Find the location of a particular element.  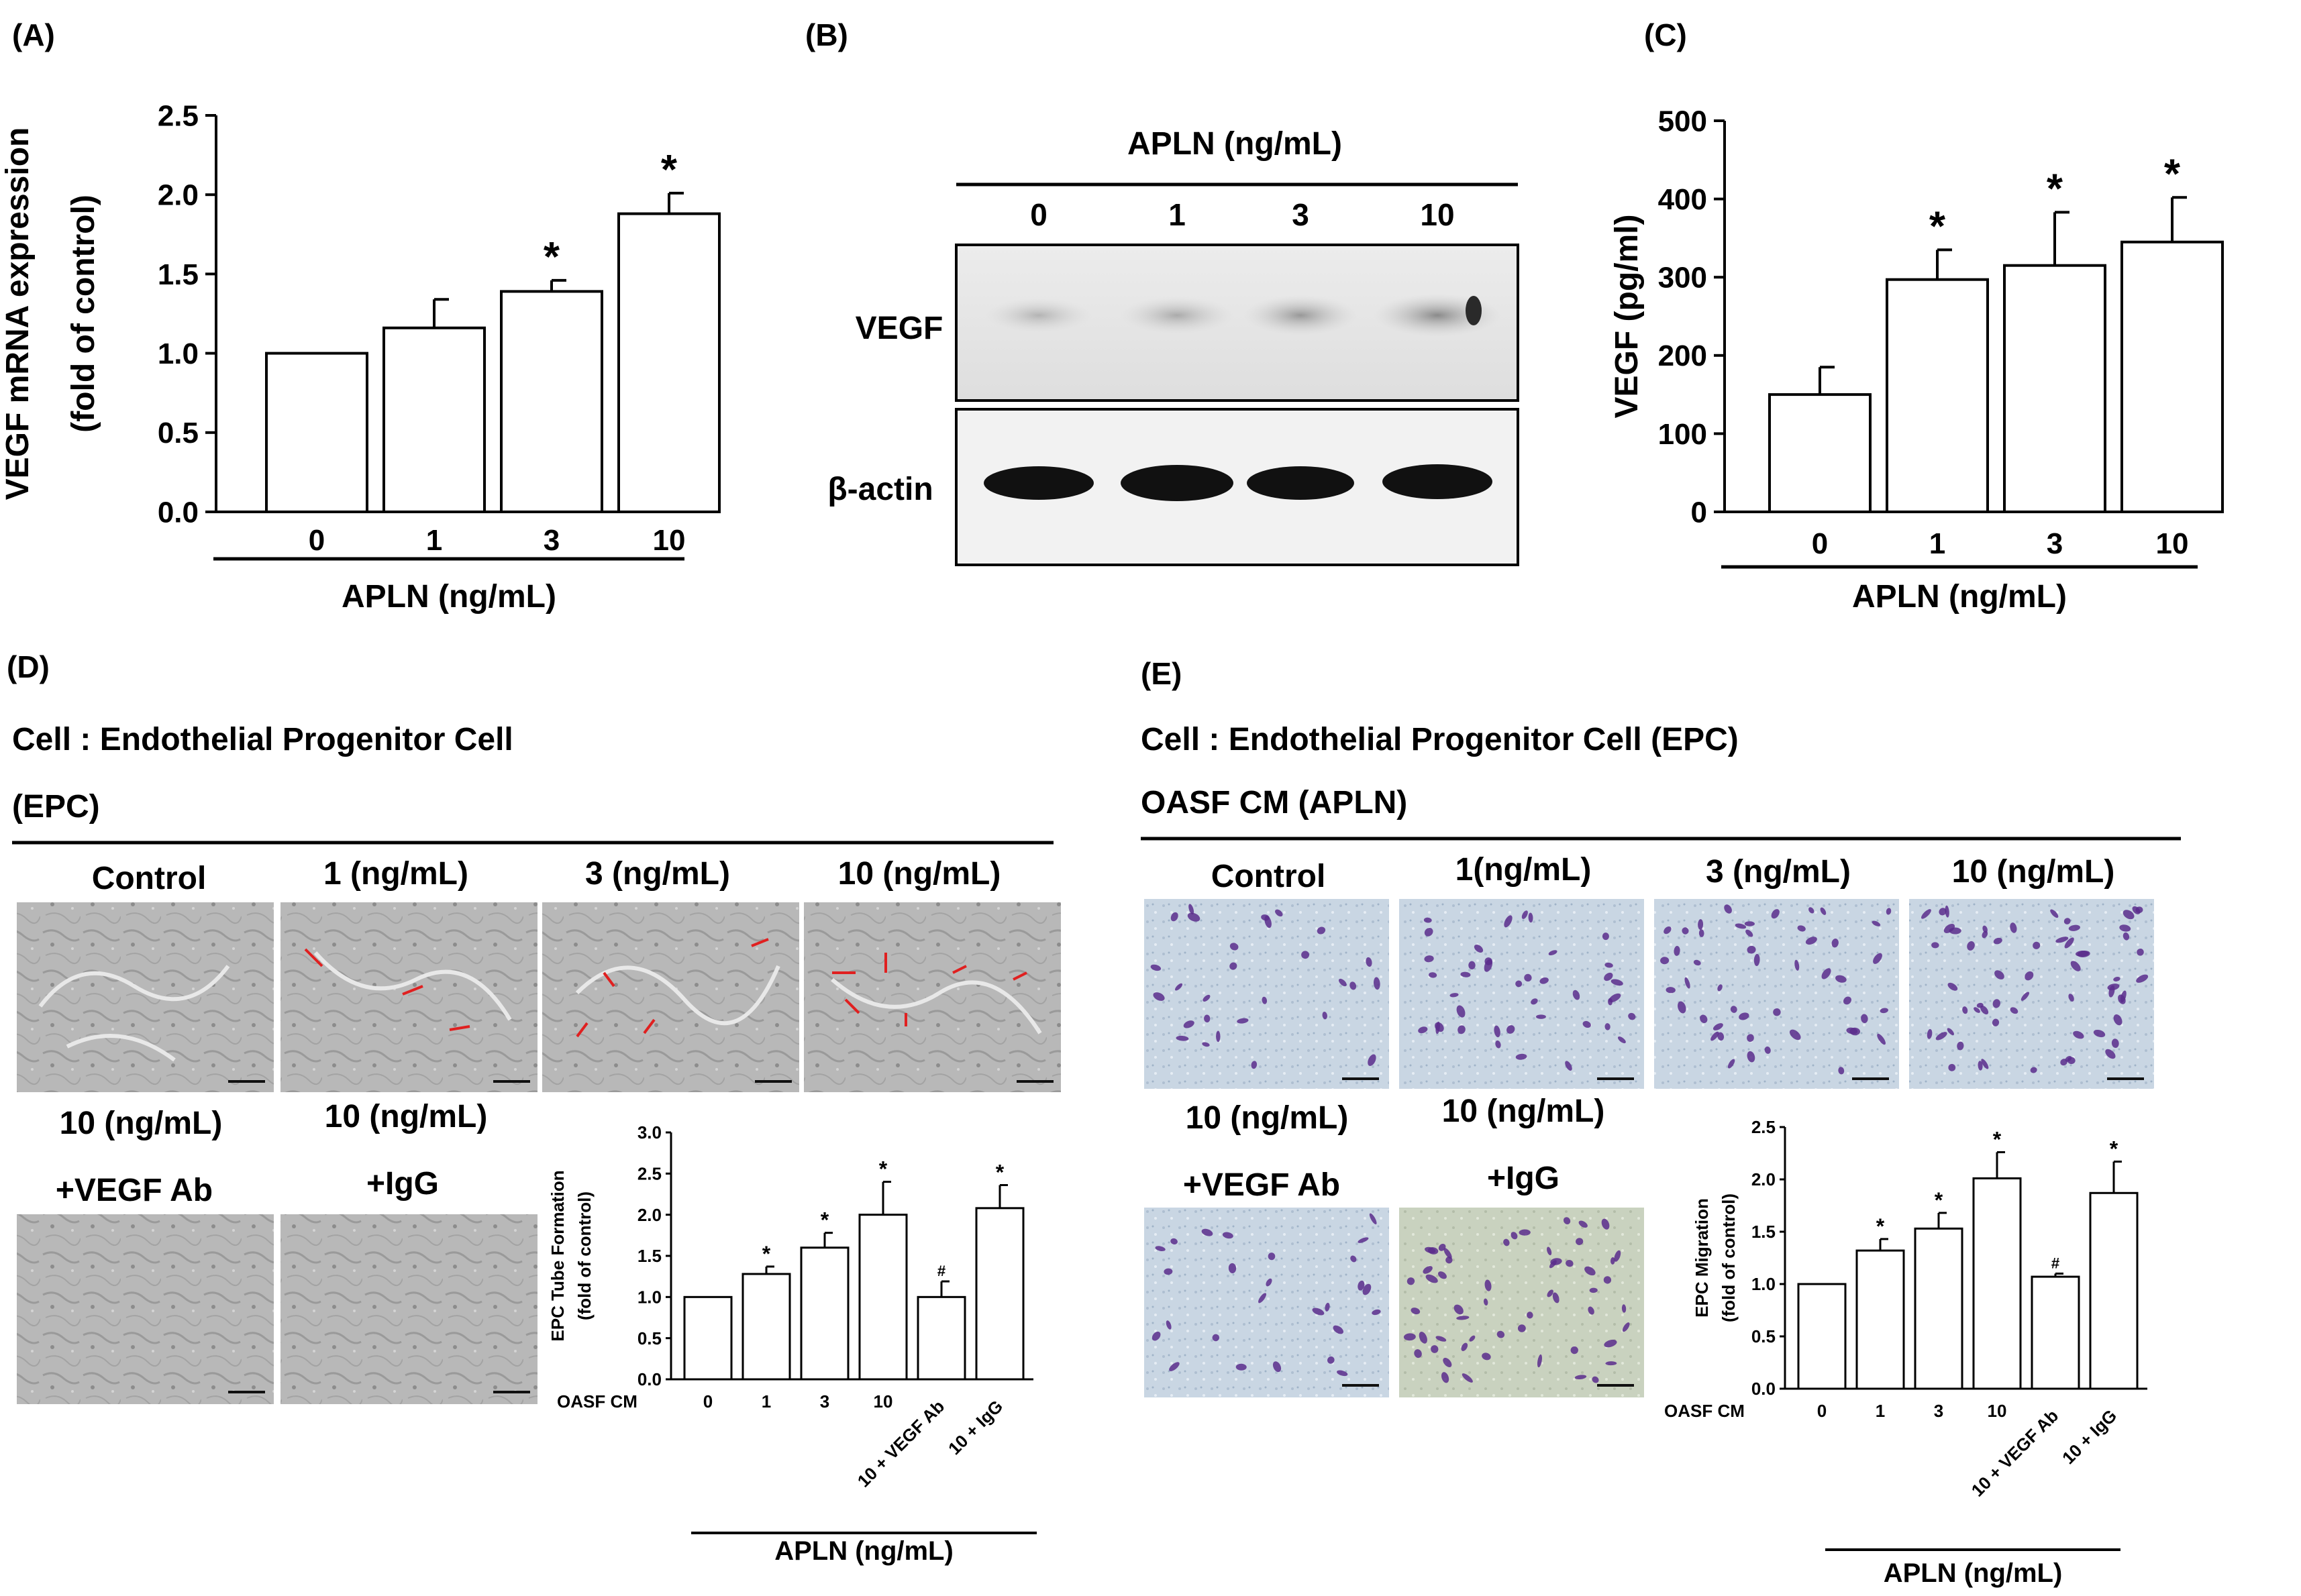

actin-band is located at coordinates (1300, 483).